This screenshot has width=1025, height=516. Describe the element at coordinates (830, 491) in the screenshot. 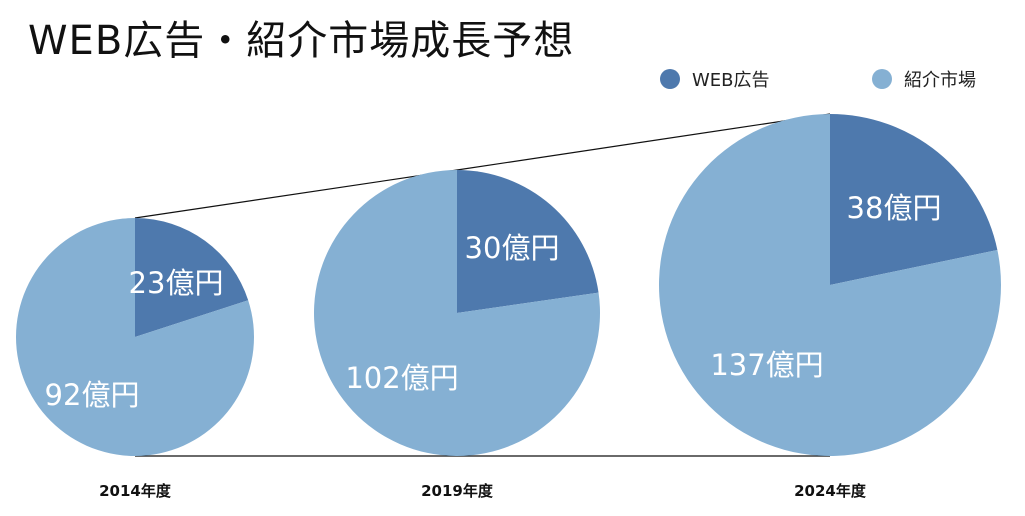

I see `pie-2-year-label: 2024年度` at that location.